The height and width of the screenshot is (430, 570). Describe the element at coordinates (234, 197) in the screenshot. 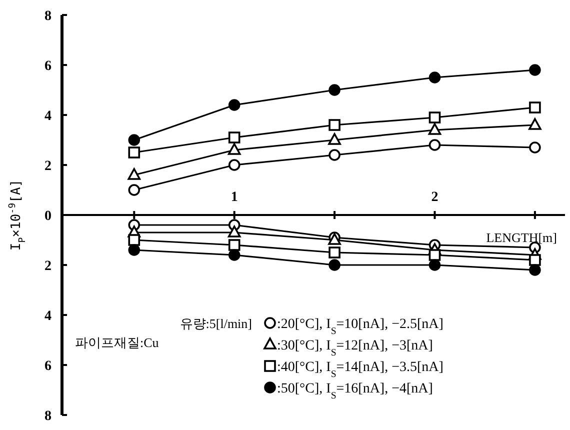

I see `x-tick-label: 1` at that location.